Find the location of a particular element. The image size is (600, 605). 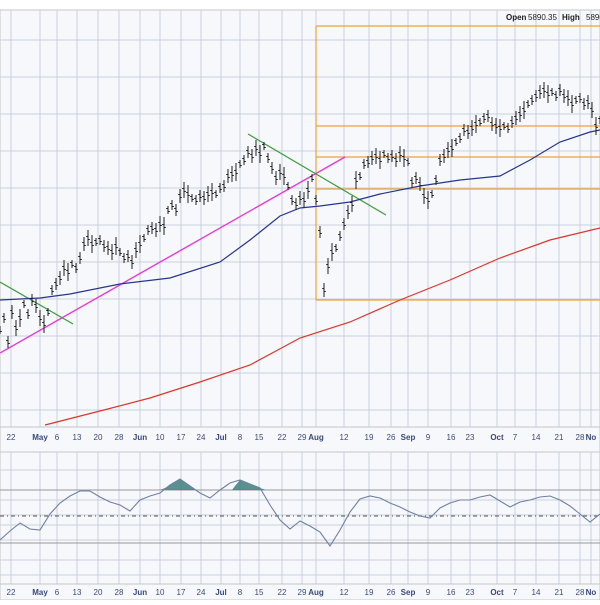

upper-axis-tick-5: 28 is located at coordinates (119, 437).